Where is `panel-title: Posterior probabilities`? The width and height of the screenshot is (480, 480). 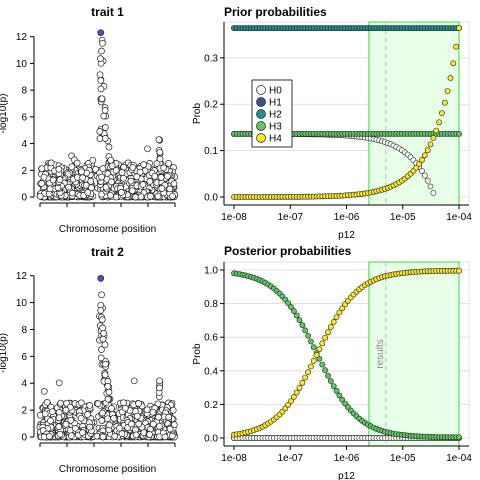 panel-title: Posterior probabilities is located at coordinates (288, 251).